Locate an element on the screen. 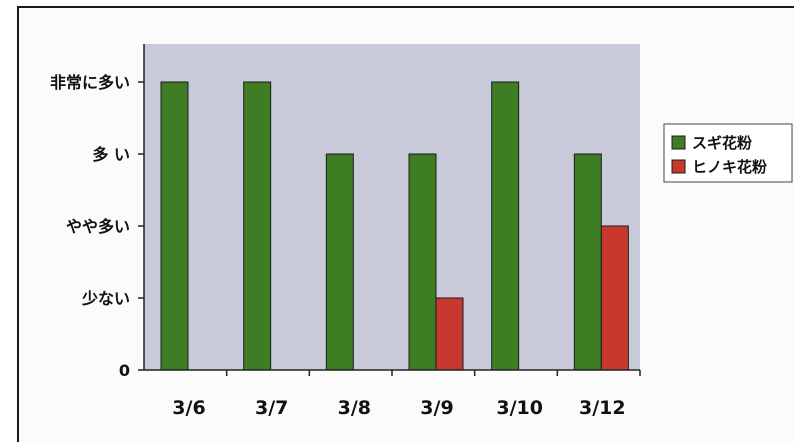  y-tick-label: 多 い is located at coordinates (111, 154).